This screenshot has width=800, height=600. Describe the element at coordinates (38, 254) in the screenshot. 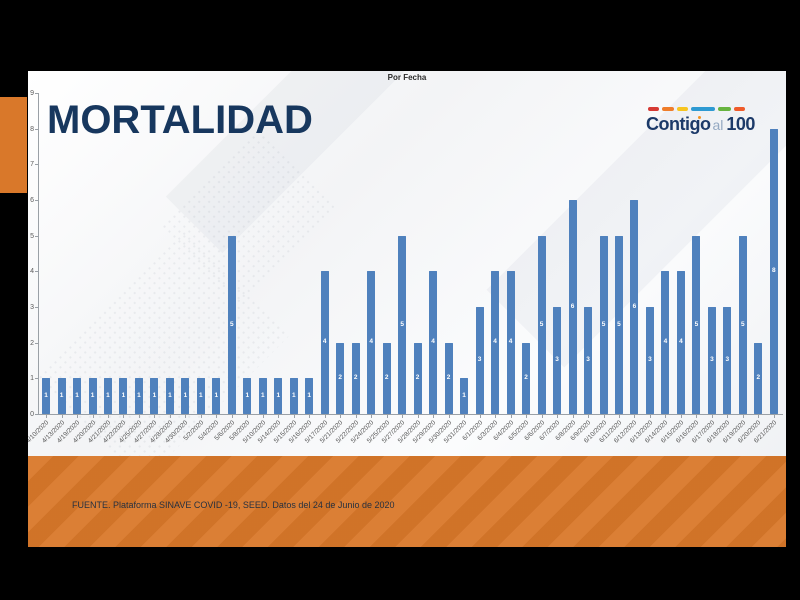

I see `y-axis-line` at that location.